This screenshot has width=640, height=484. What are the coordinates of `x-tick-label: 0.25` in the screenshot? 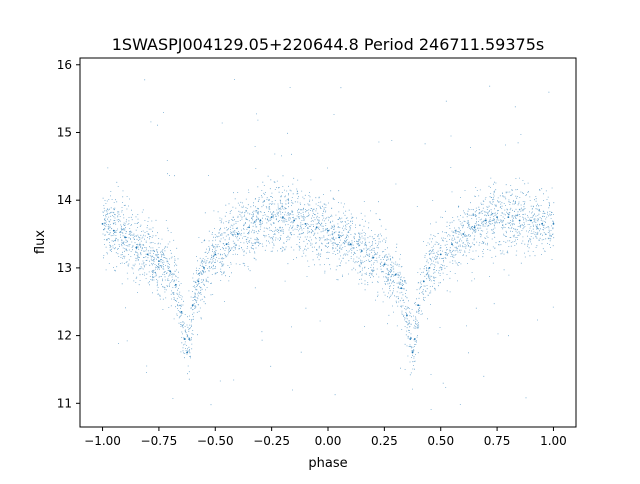 It's located at (384, 441).